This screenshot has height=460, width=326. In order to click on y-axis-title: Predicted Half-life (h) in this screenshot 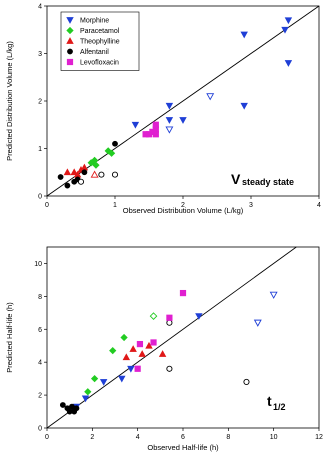, I will do `click(9, 337)`.